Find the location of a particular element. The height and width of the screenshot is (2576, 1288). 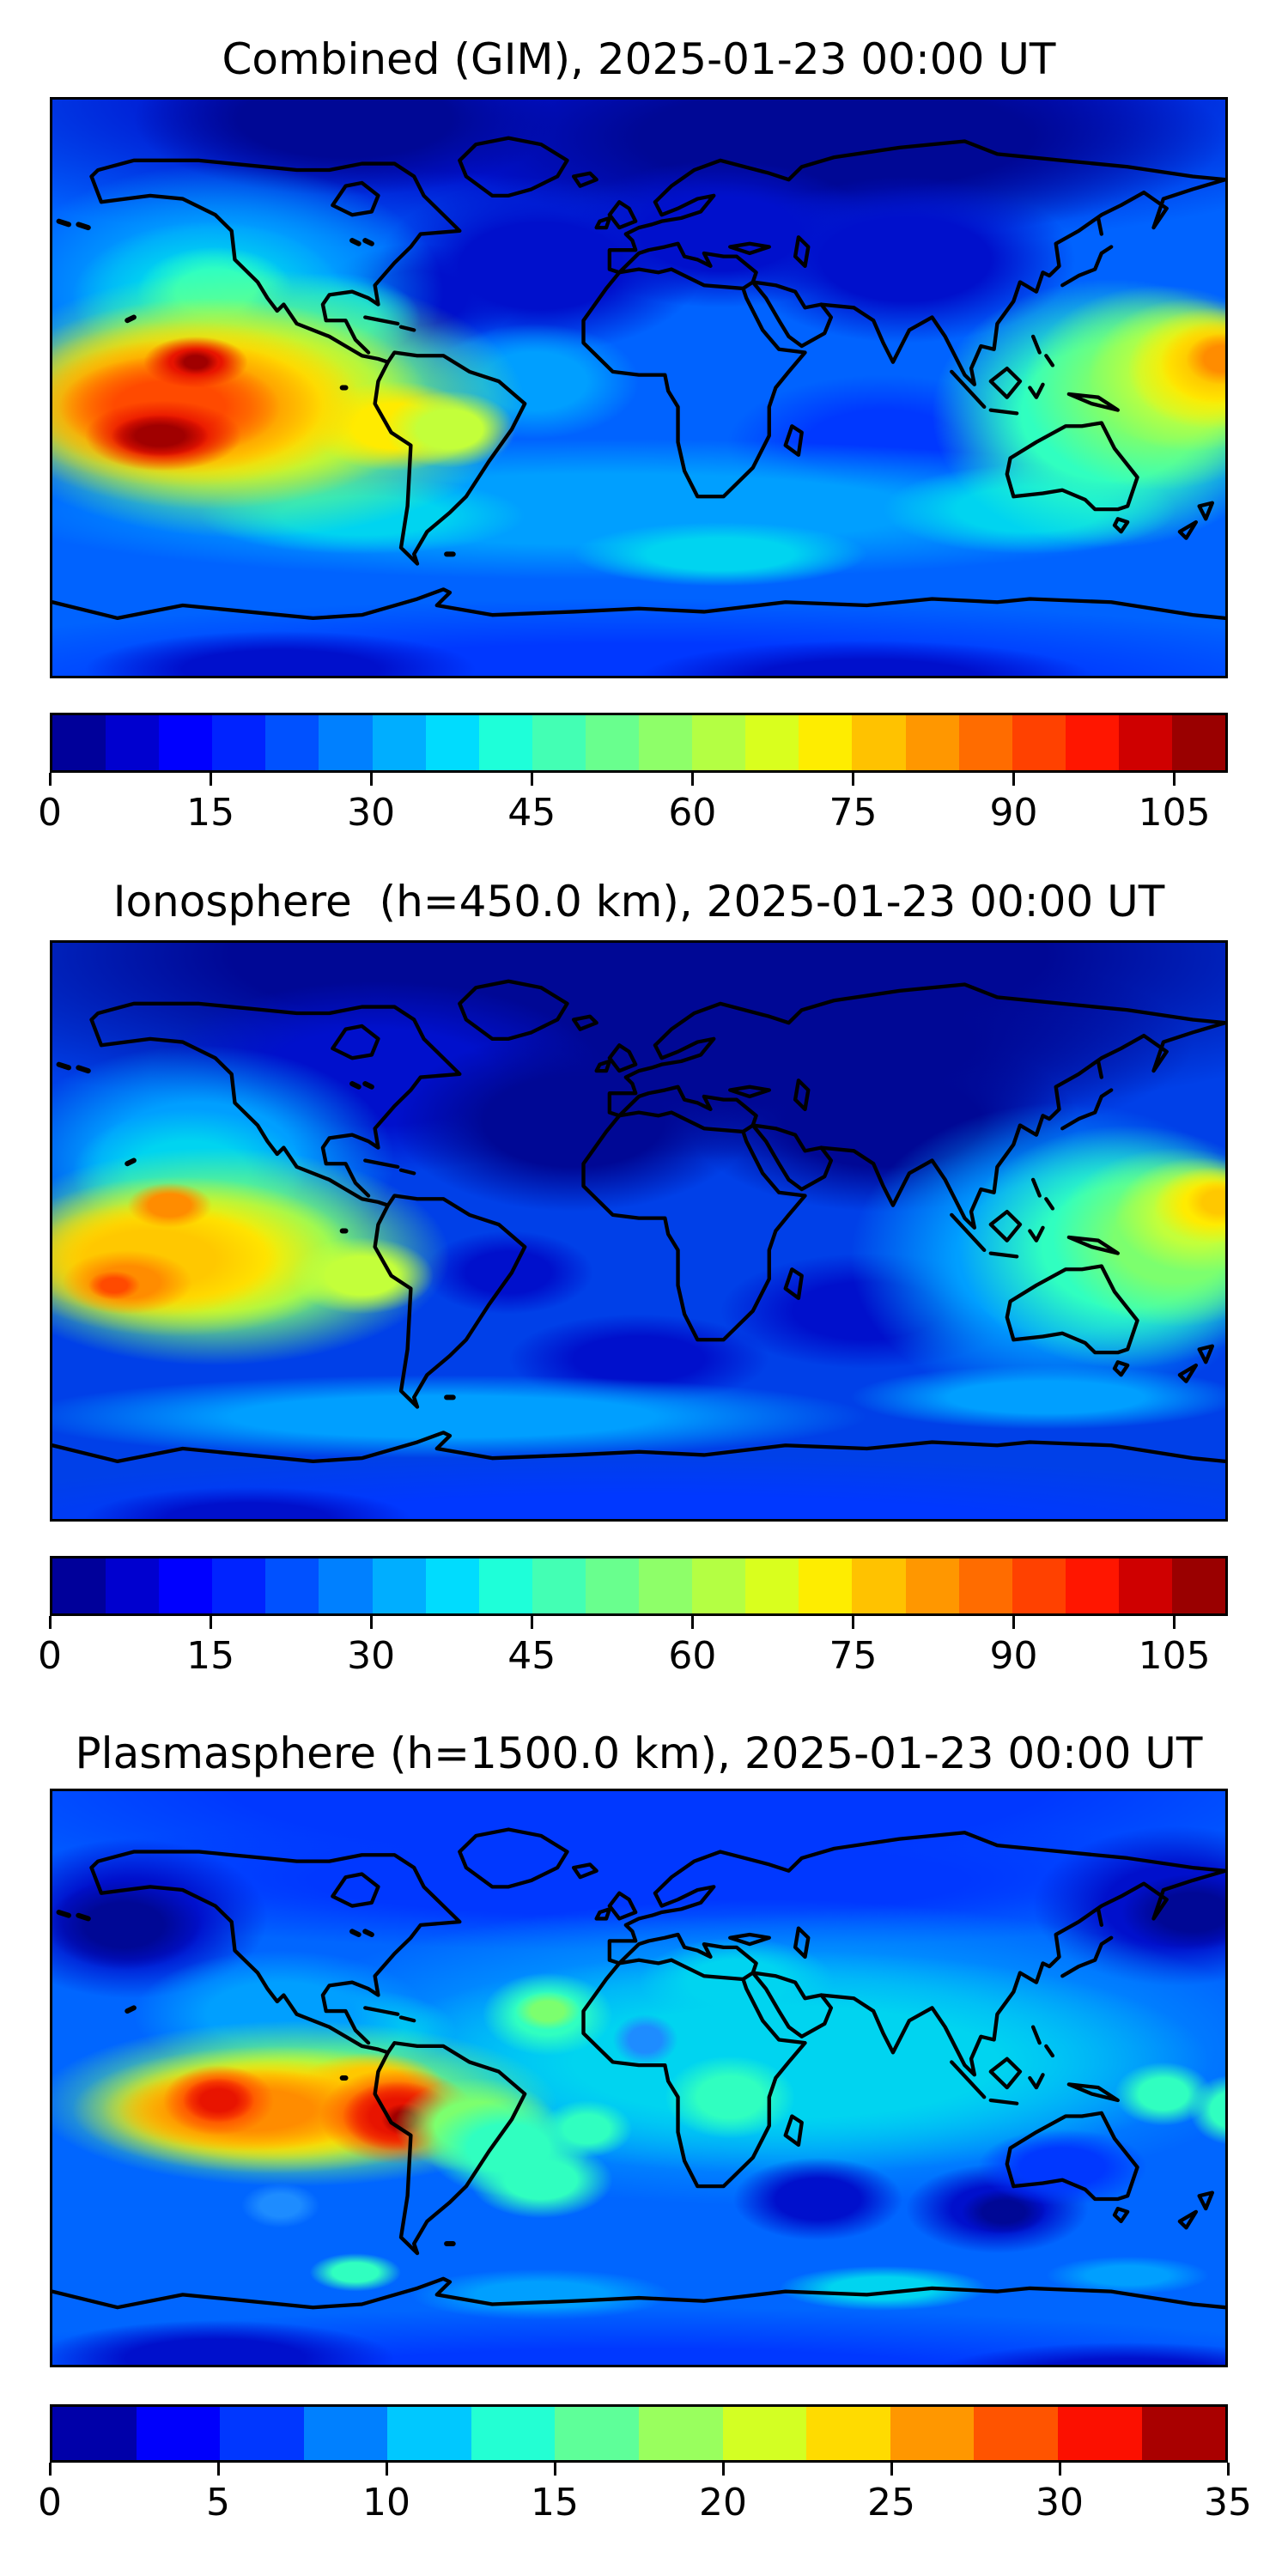

colorbar-tick-75: 75 is located at coordinates (853, 1647).